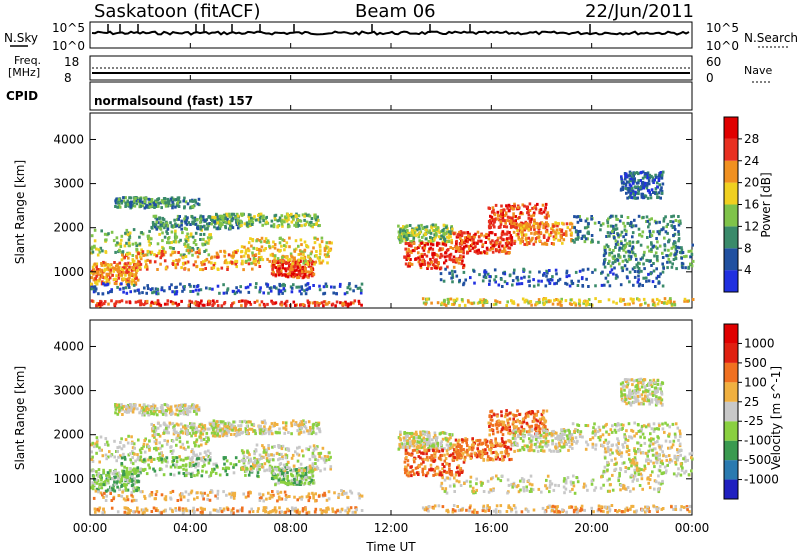  What do you see at coordinates (751, 183) in the screenshot?
I see `colorbar-tick-label: 20` at bounding box center [751, 183].